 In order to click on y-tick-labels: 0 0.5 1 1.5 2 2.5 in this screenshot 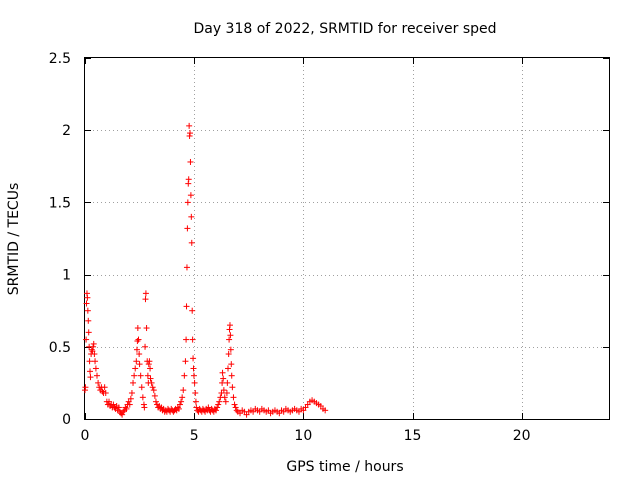, I will do `click(60, 239)`.